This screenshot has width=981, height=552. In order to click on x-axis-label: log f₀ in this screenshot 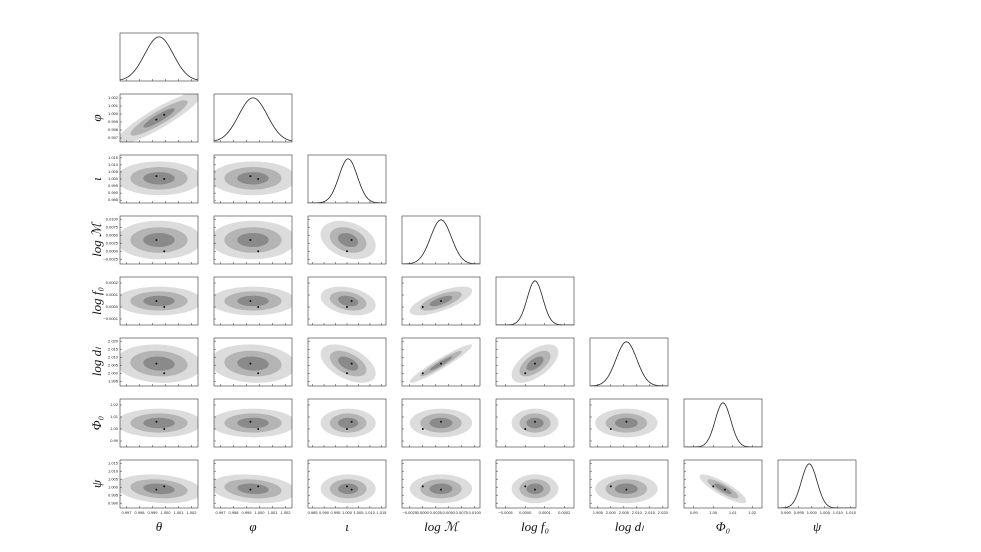, I will do `click(535, 526)`.